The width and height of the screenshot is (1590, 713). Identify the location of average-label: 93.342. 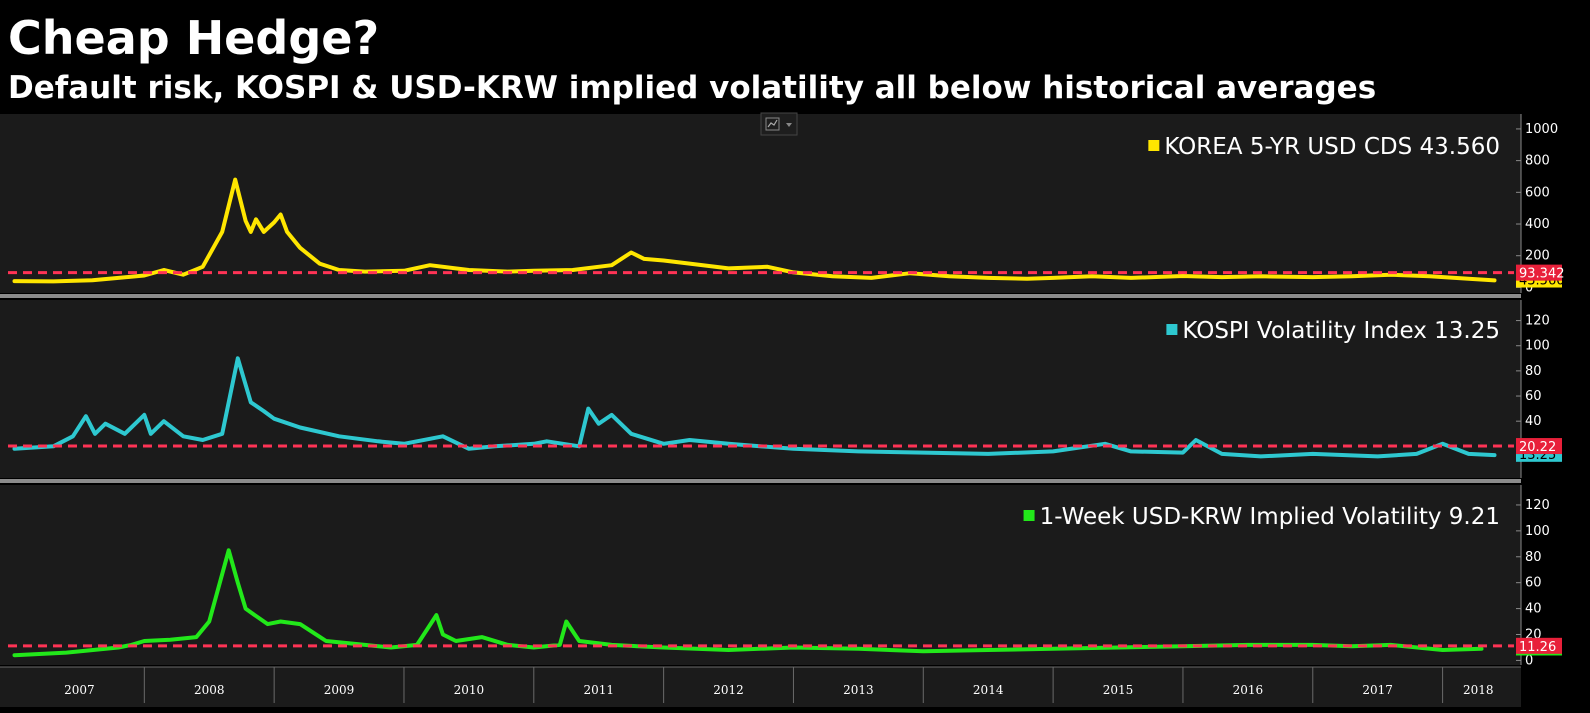
(1542, 274).